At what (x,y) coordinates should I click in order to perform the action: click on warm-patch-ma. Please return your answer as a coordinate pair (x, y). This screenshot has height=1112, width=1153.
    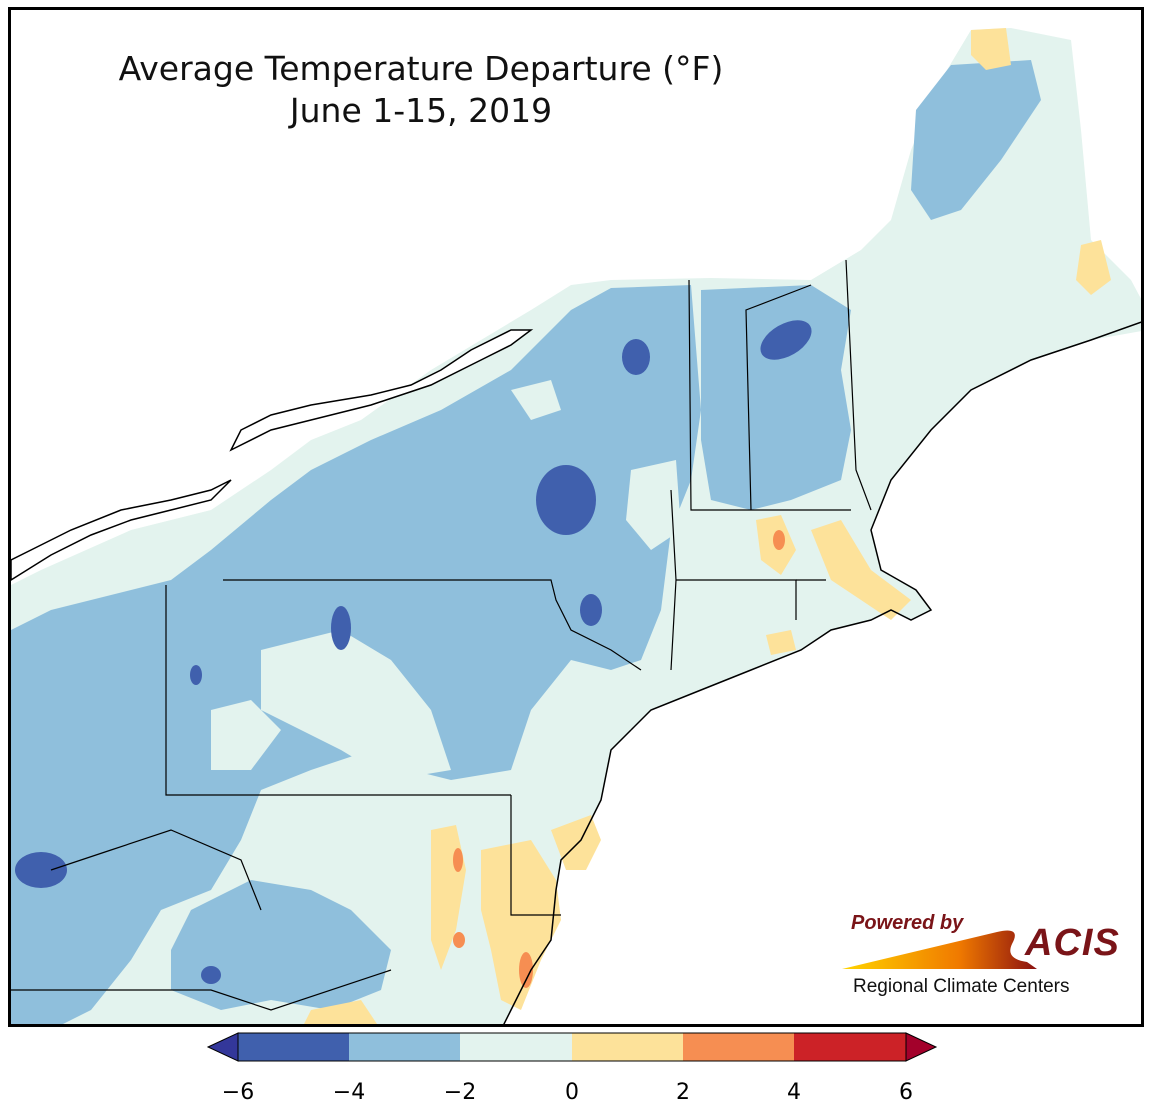
    Looking at the image, I should click on (861, 570).